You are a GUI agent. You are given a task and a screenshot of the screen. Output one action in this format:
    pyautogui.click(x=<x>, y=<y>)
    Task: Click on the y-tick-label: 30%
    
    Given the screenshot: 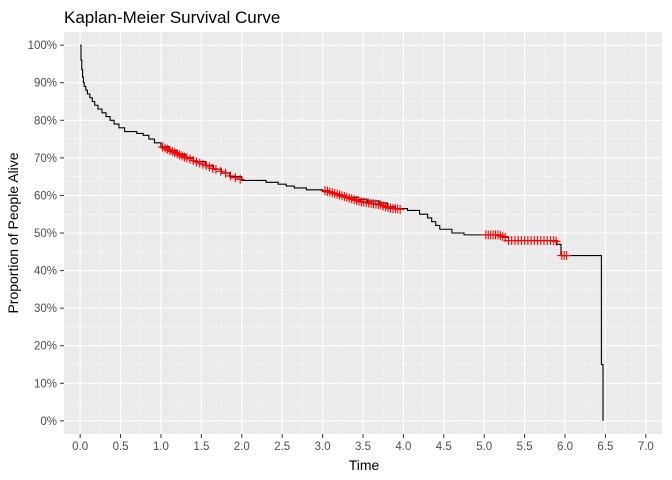 What is the action you would take?
    pyautogui.click(x=45, y=309)
    